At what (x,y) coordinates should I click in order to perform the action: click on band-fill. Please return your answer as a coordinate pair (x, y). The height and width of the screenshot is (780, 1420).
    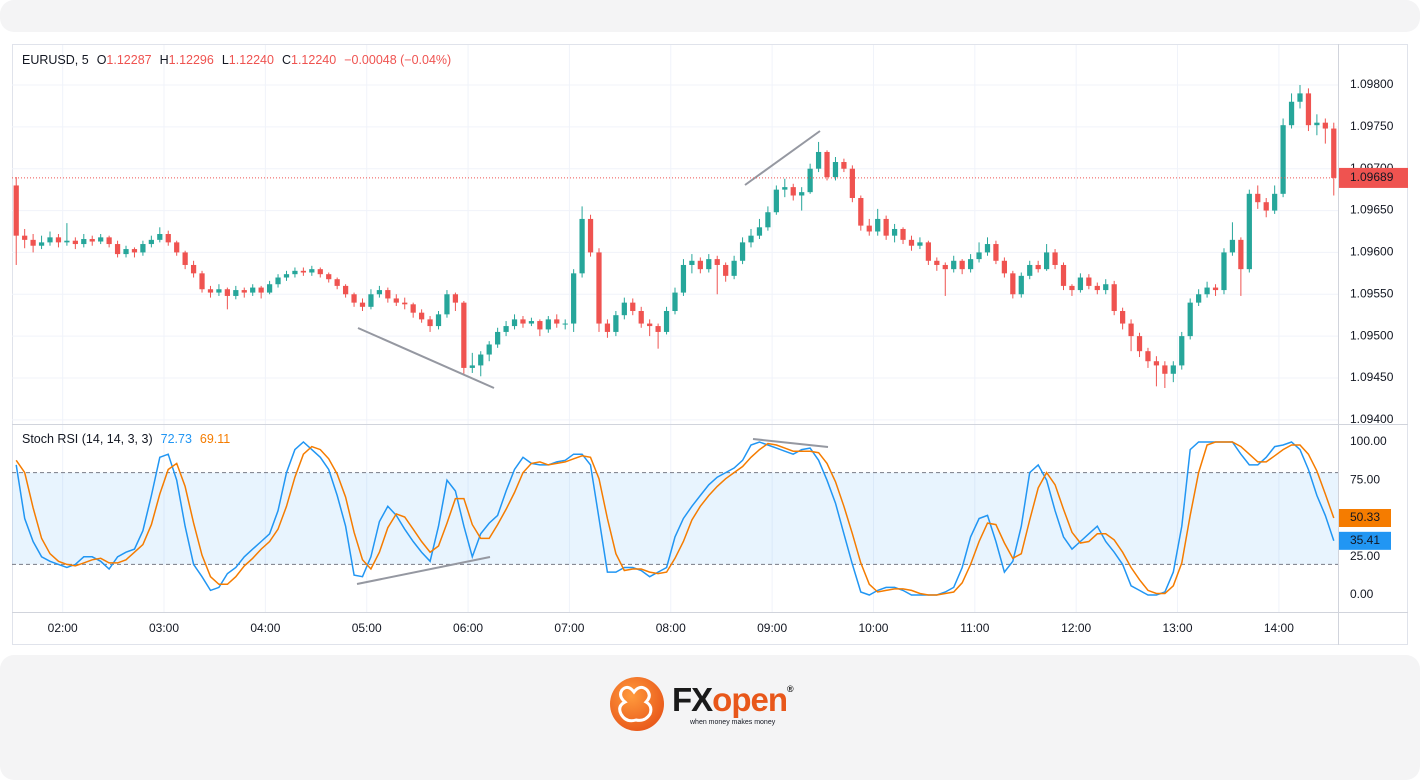
    Looking at the image, I should click on (675, 518).